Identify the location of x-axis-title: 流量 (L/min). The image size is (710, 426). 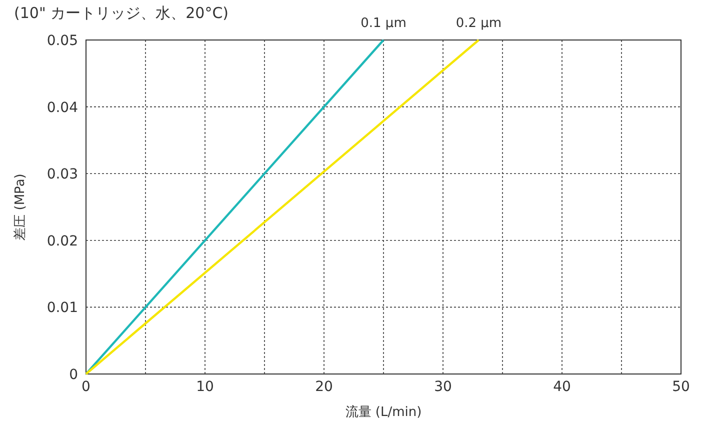
(383, 412).